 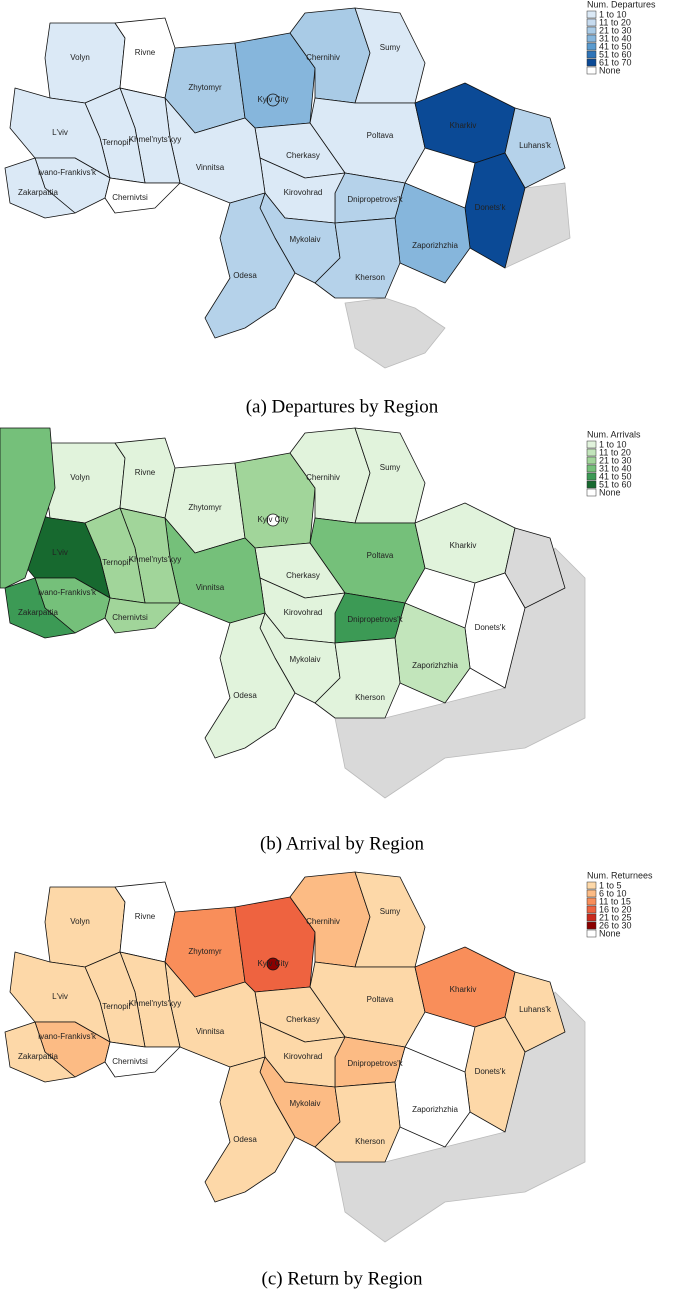 I want to click on legend-label: 16 to 20, so click(x=615, y=909).